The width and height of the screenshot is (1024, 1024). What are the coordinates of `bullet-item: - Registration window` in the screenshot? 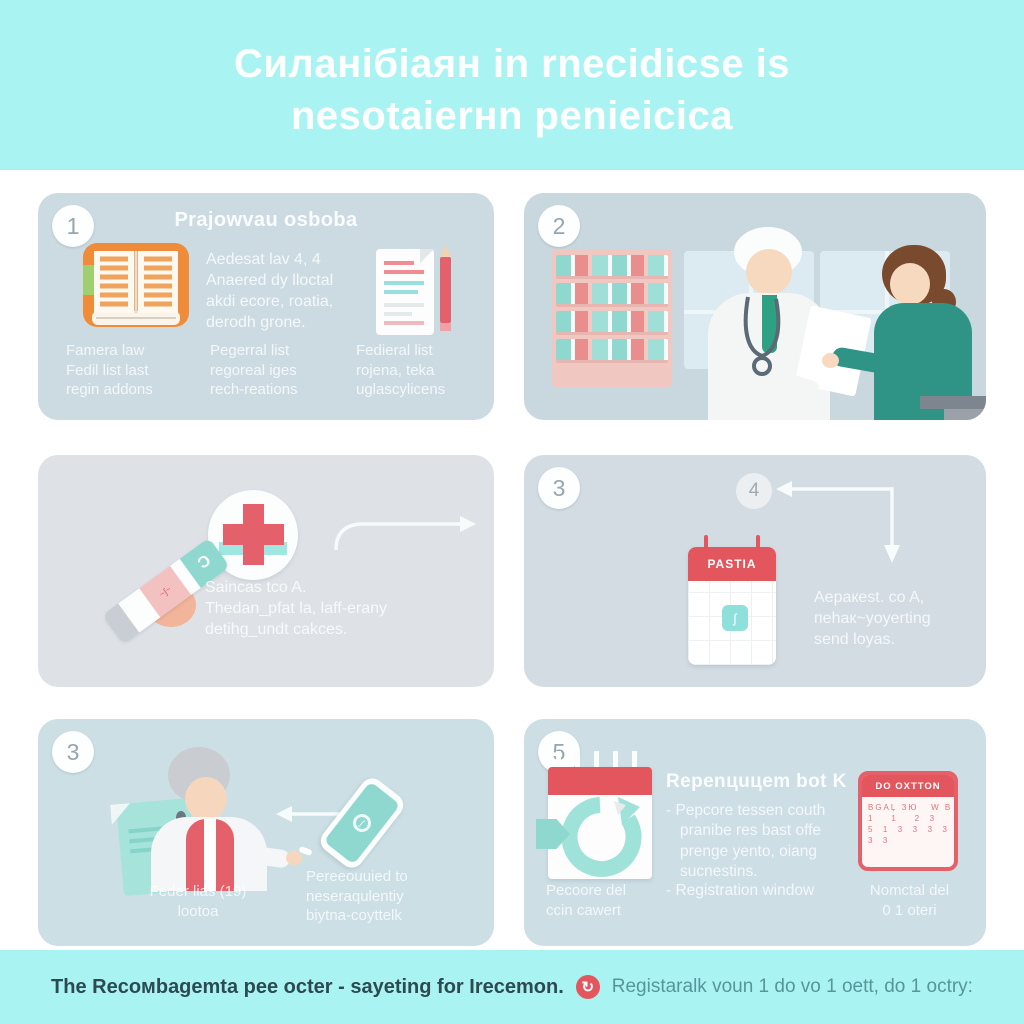 It's located at (740, 890).